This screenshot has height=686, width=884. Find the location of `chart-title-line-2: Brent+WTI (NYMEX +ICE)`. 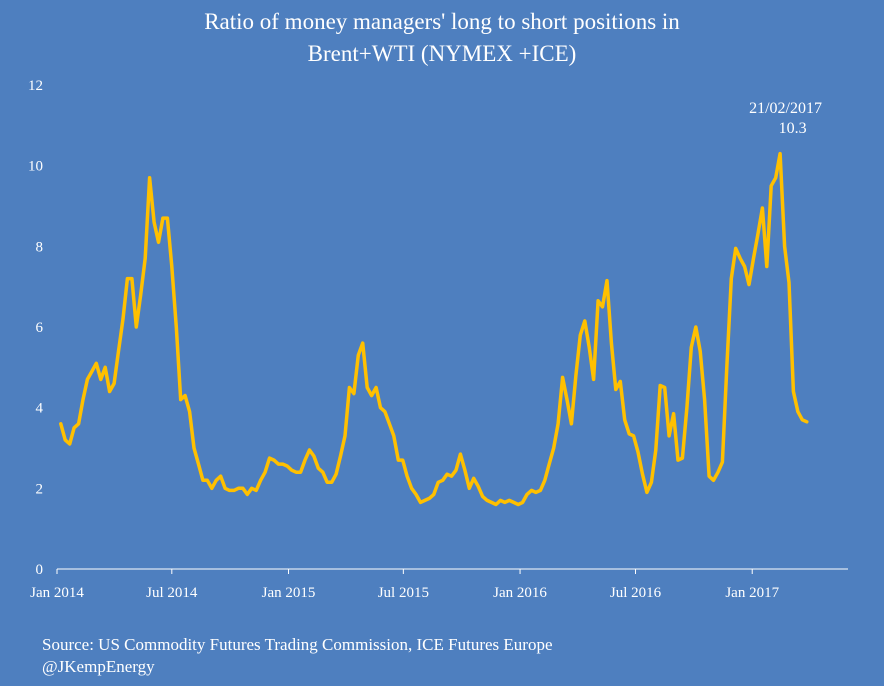

chart-title-line-2: Brent+WTI (NYMEX +ICE) is located at coordinates (442, 53).